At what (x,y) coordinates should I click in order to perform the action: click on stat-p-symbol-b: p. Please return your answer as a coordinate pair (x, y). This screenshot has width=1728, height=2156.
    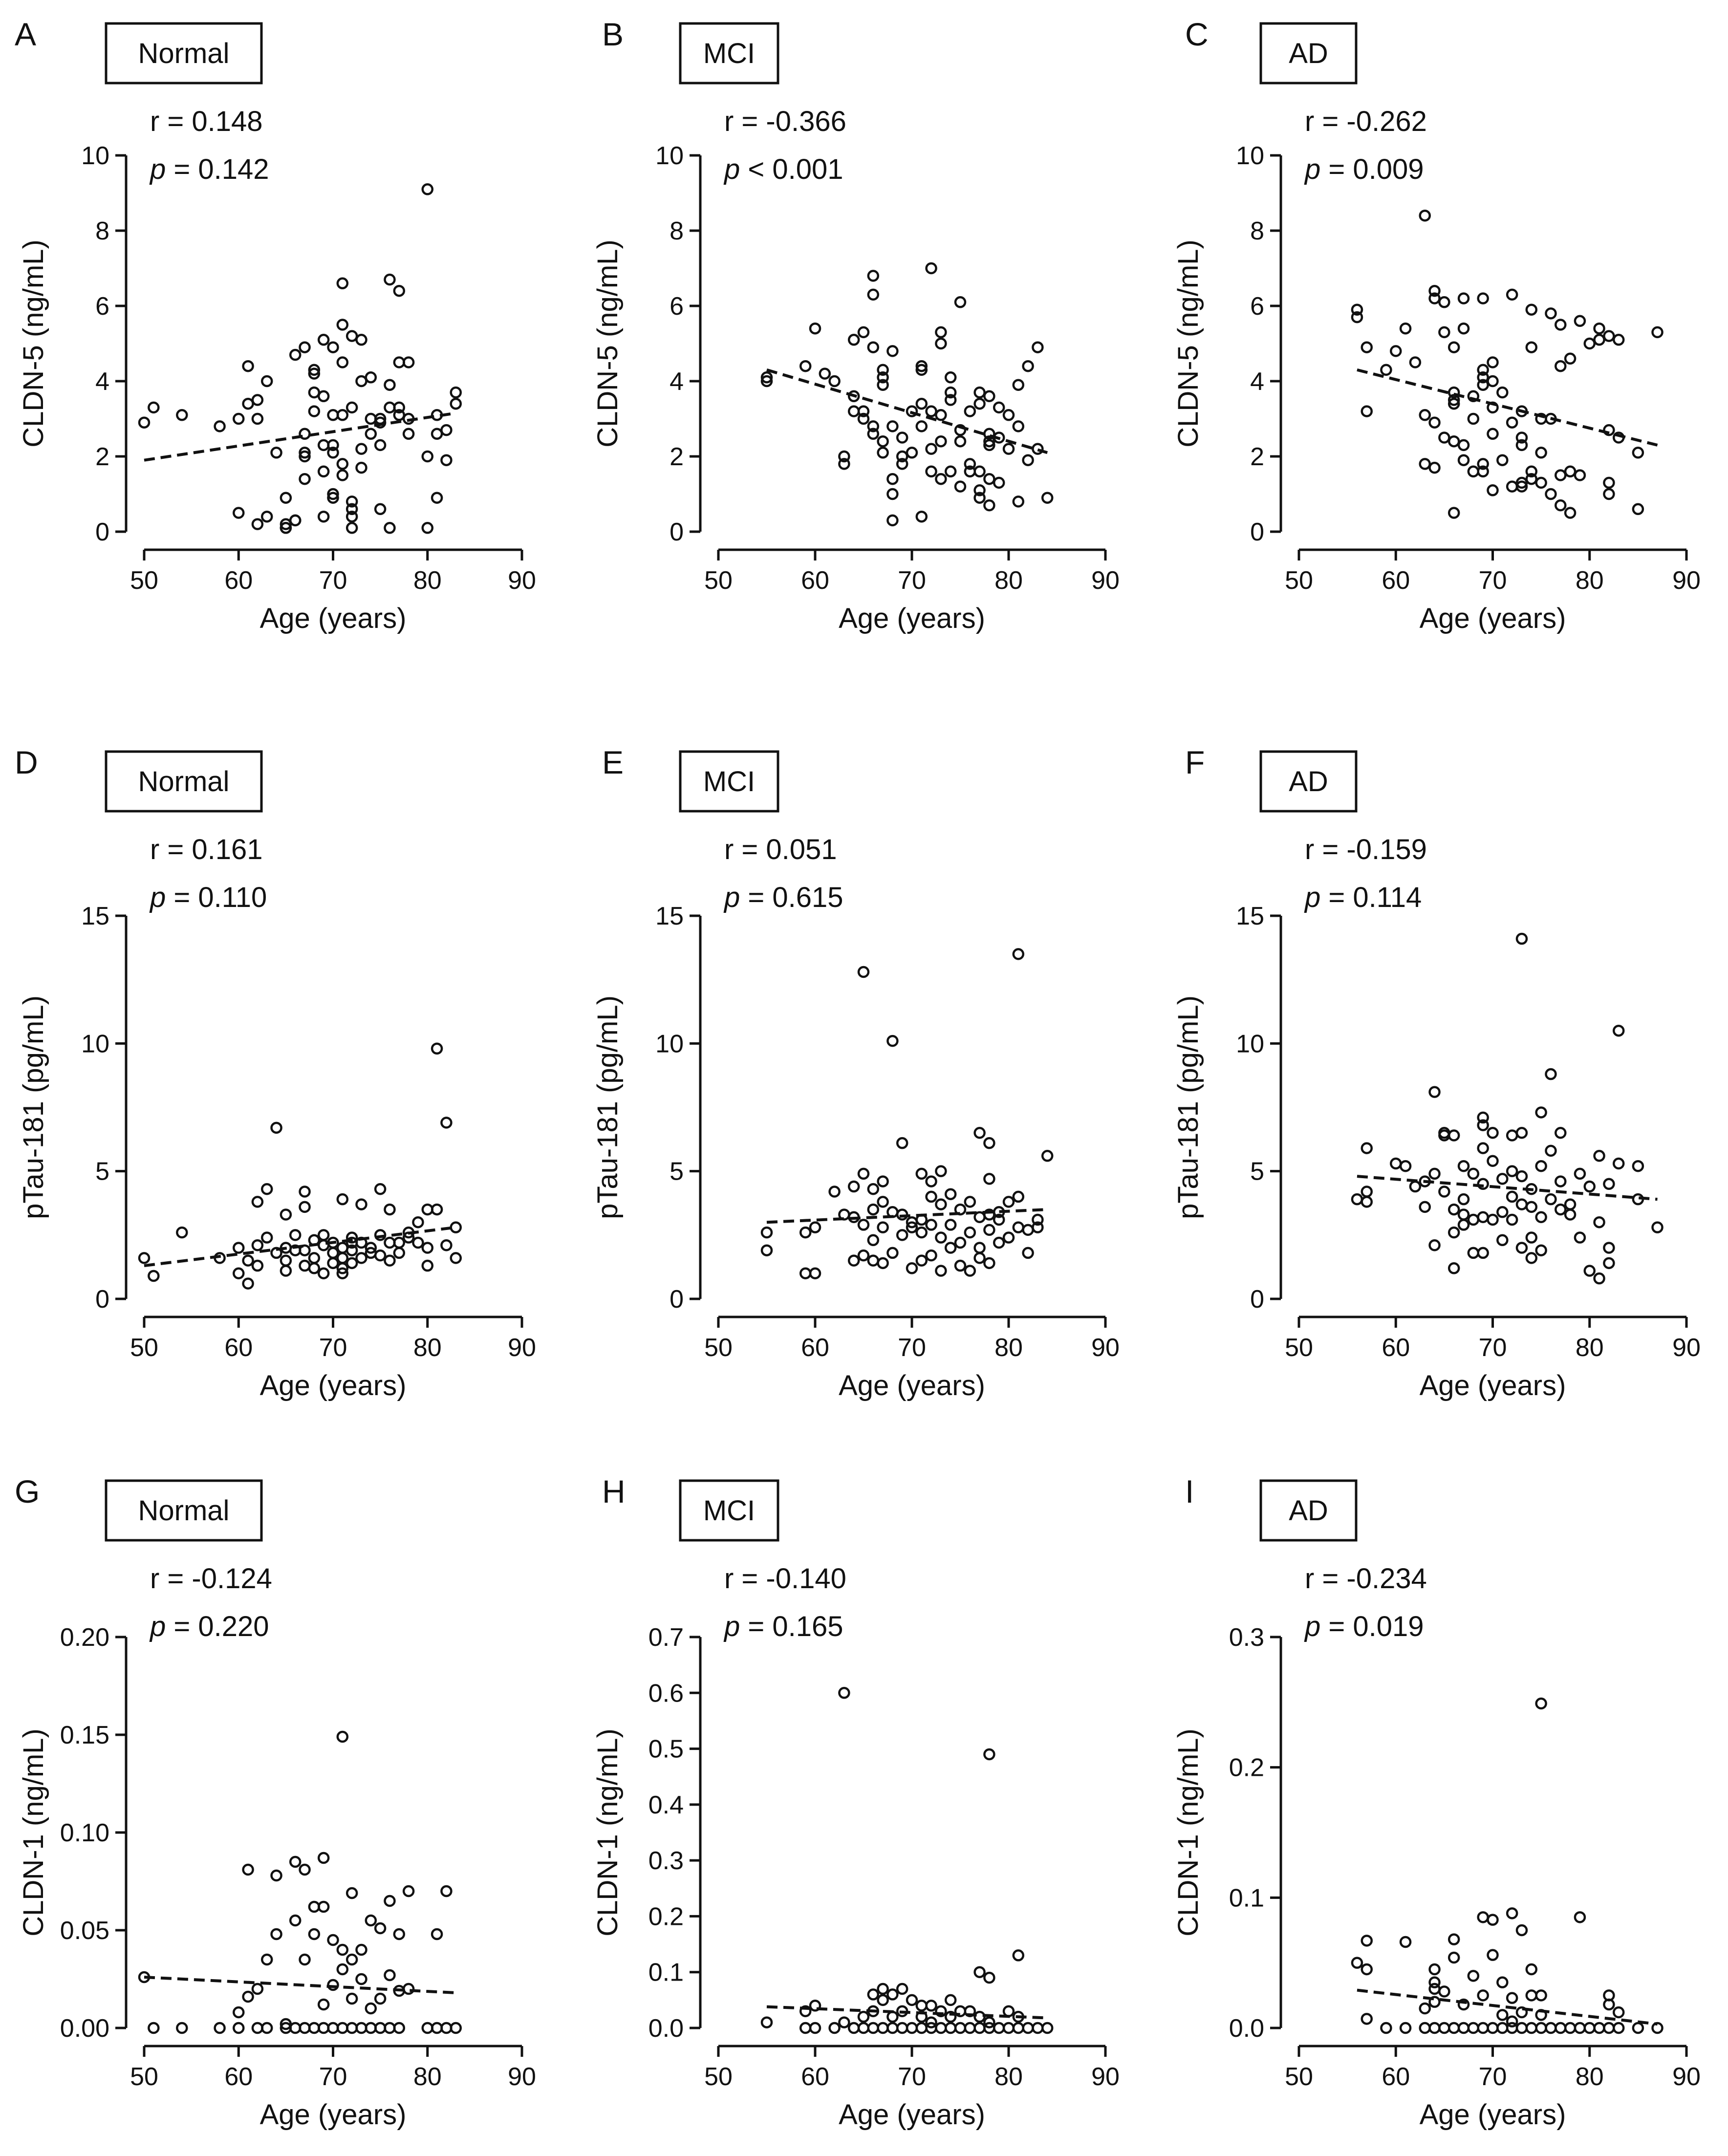
    Looking at the image, I should click on (731, 169).